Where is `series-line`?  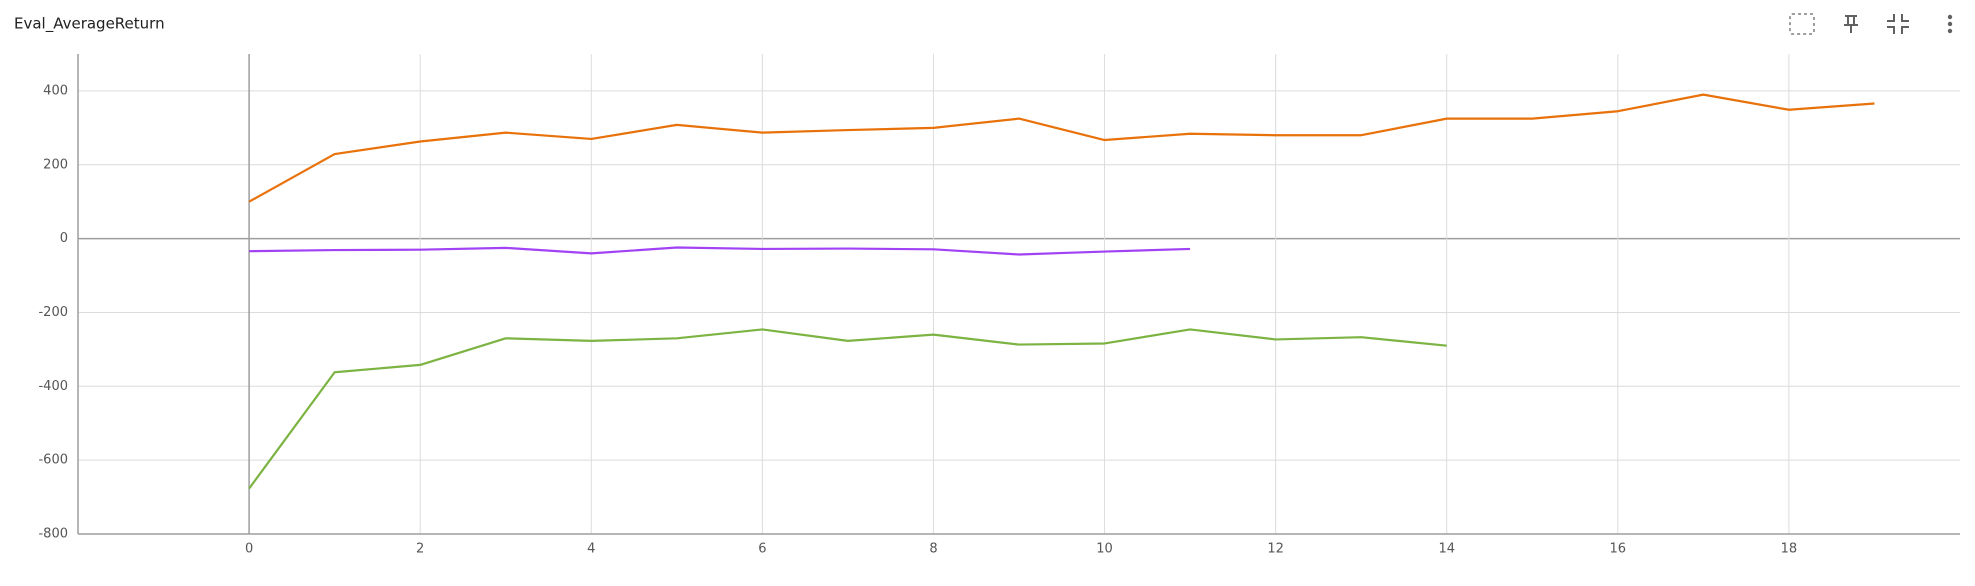
series-line is located at coordinates (720, 251).